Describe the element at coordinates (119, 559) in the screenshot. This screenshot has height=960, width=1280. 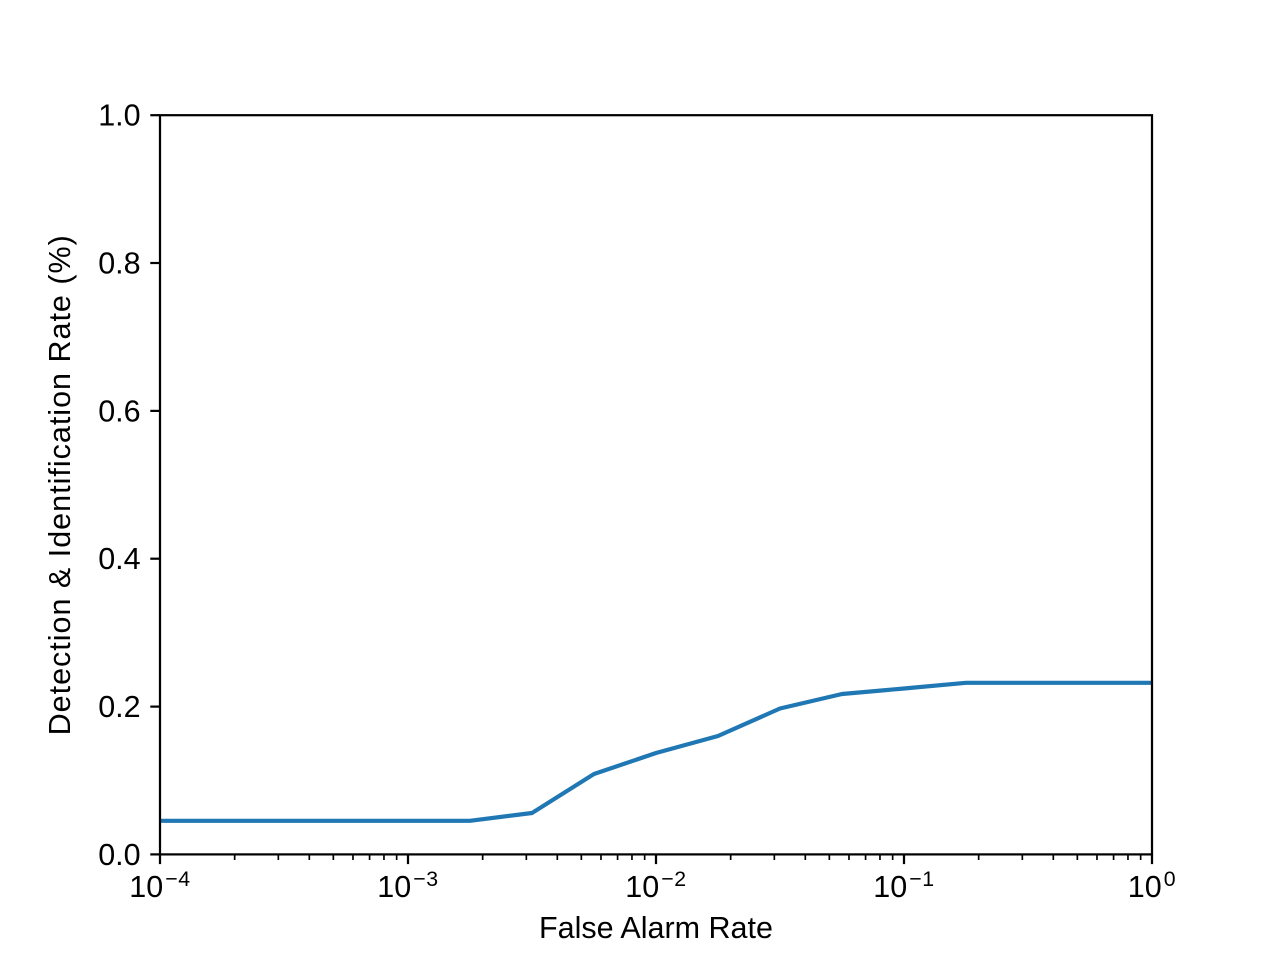
I see `svg-text: 0.4` at that location.